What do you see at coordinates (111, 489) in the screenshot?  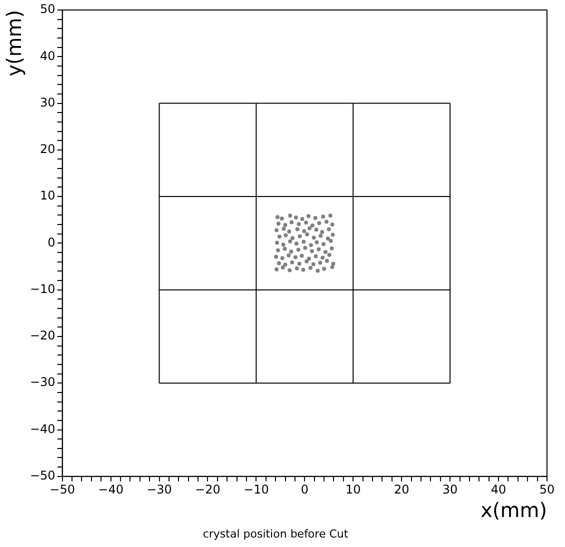 I see `x-tick-label: −40` at bounding box center [111, 489].